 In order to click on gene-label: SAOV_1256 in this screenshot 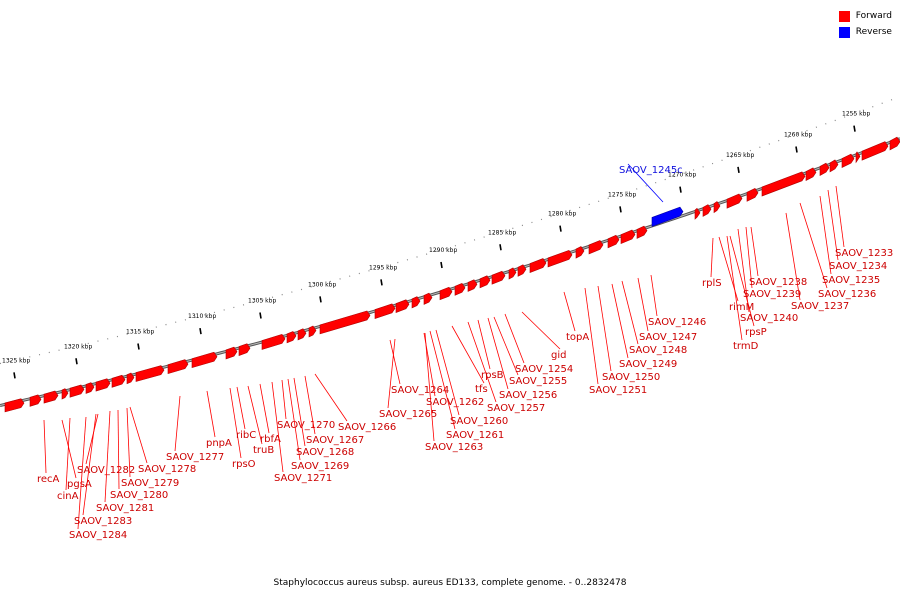, I will do `click(528, 395)`.